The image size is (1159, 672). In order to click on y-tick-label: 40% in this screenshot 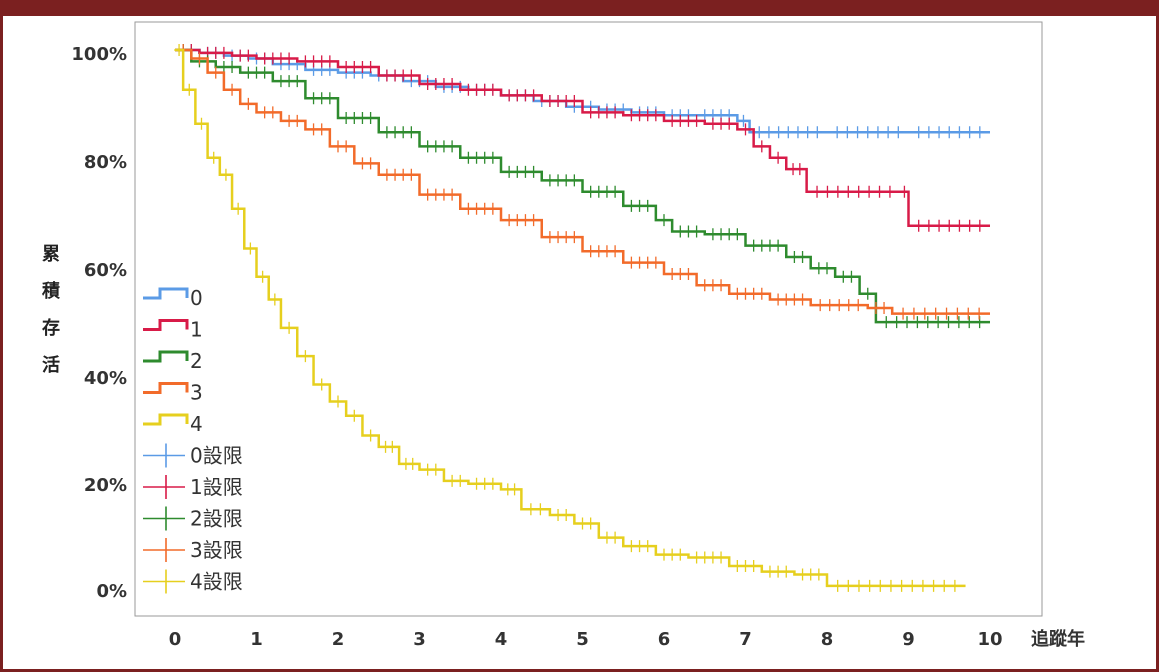, I will do `click(105, 378)`.